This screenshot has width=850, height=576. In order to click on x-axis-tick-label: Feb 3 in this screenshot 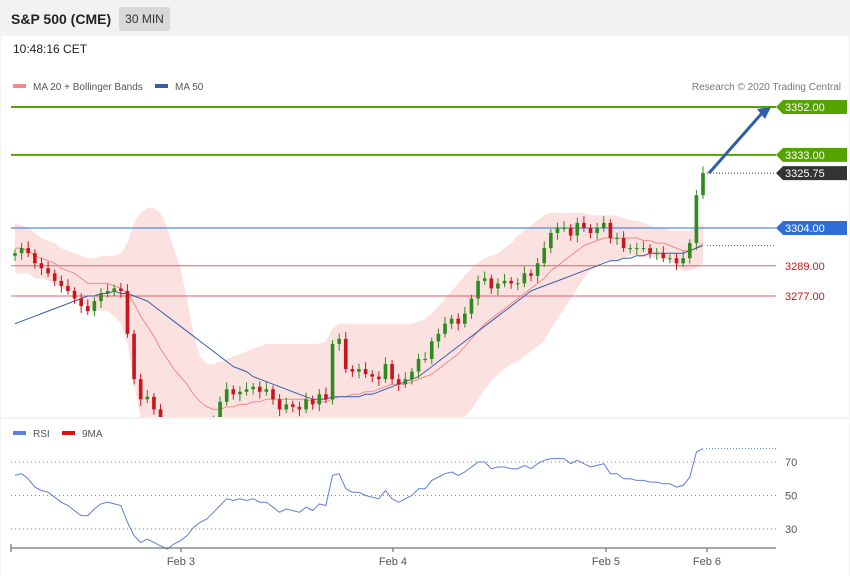, I will do `click(181, 562)`.